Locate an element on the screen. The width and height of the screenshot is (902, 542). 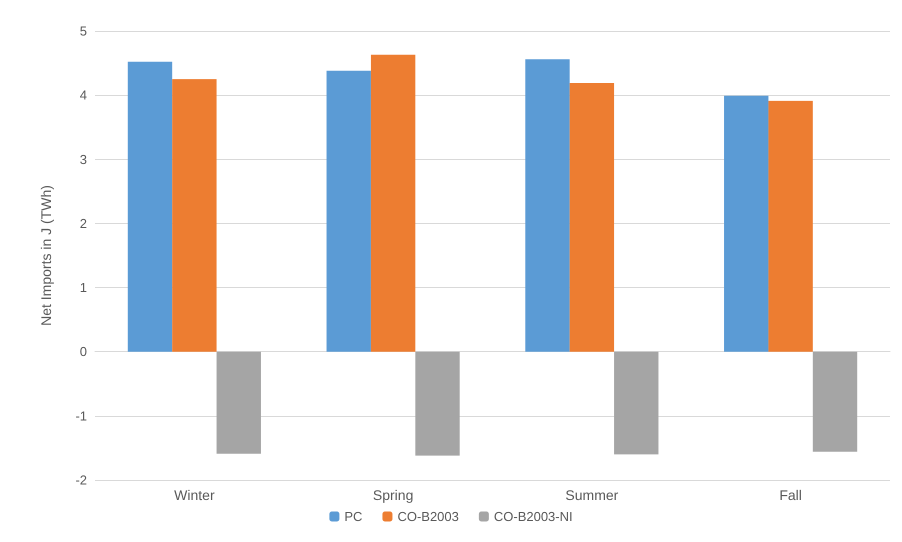
legend-label: PC is located at coordinates (353, 516).